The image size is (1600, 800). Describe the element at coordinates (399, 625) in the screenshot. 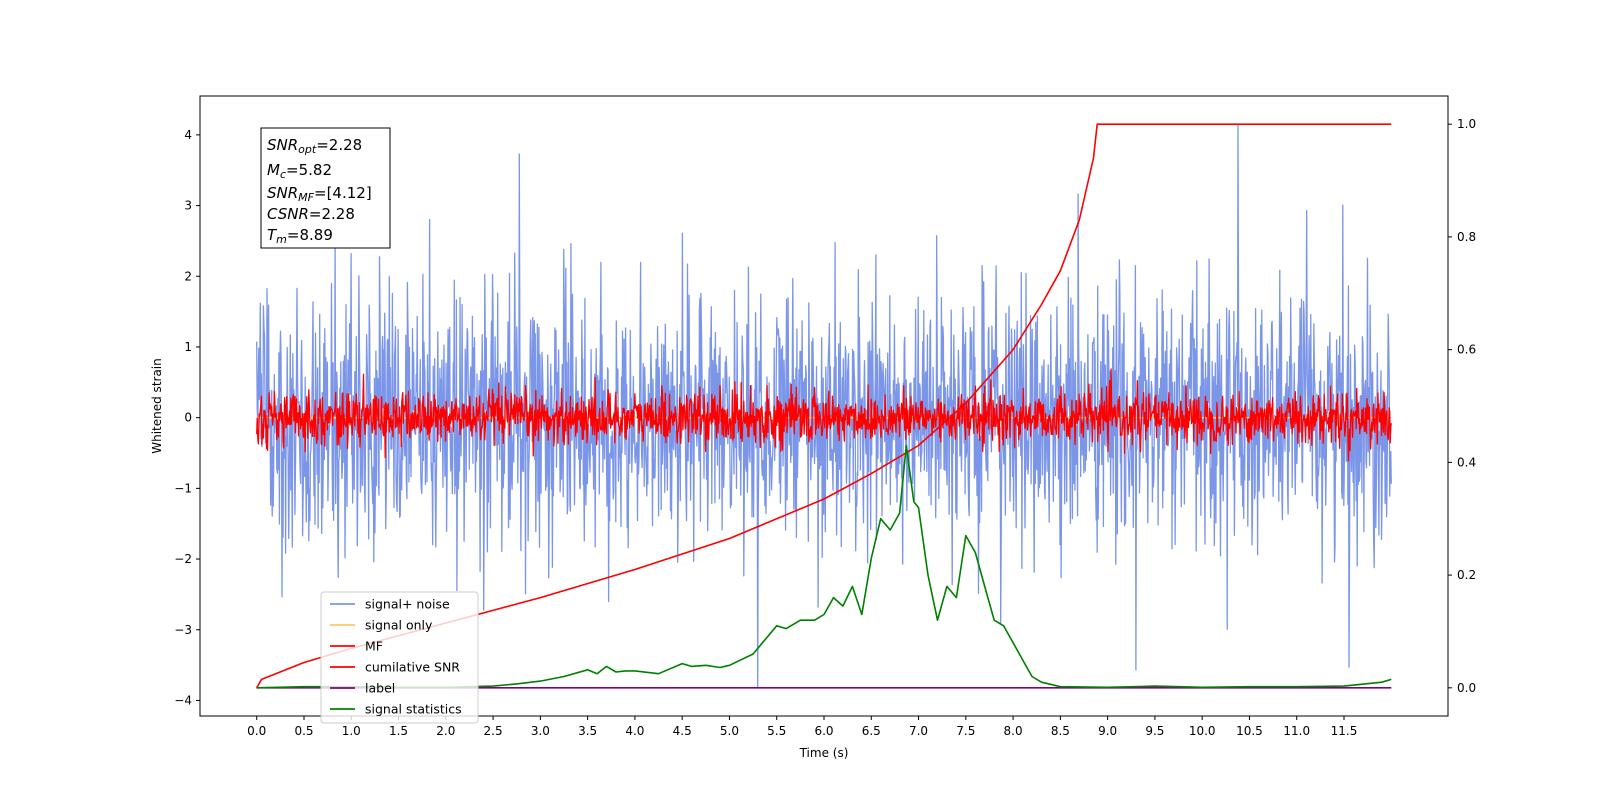

I see `legend-label-signal-only: signal only` at that location.